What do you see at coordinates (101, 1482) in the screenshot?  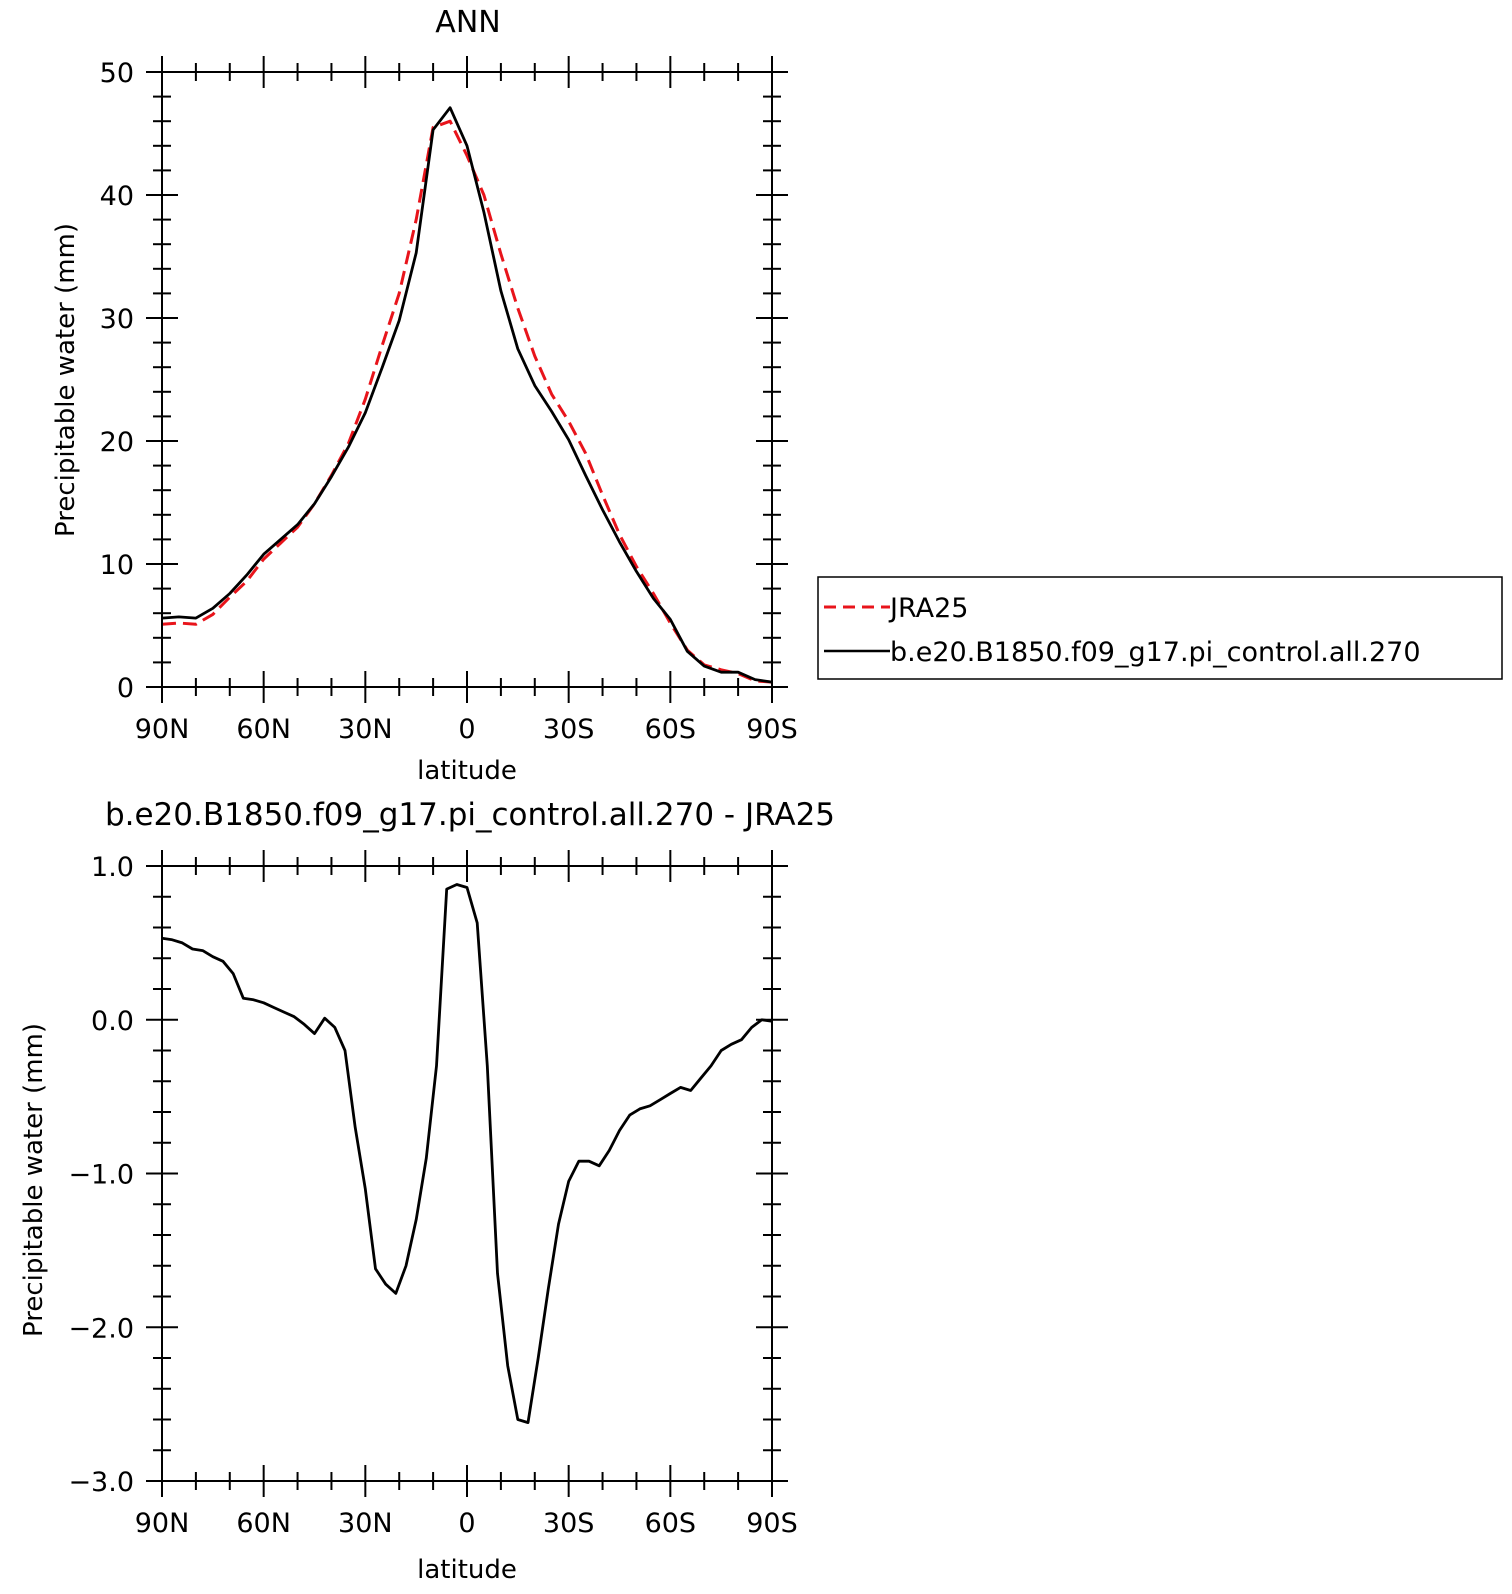 I see `bottom-y-tick-label: −3.0` at bounding box center [101, 1482].